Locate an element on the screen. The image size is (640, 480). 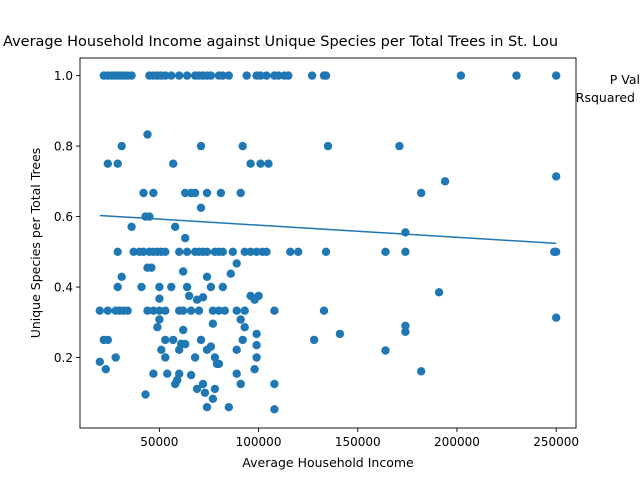
y-axis-label: Unique Species per Total Trees is located at coordinates (35, 243).